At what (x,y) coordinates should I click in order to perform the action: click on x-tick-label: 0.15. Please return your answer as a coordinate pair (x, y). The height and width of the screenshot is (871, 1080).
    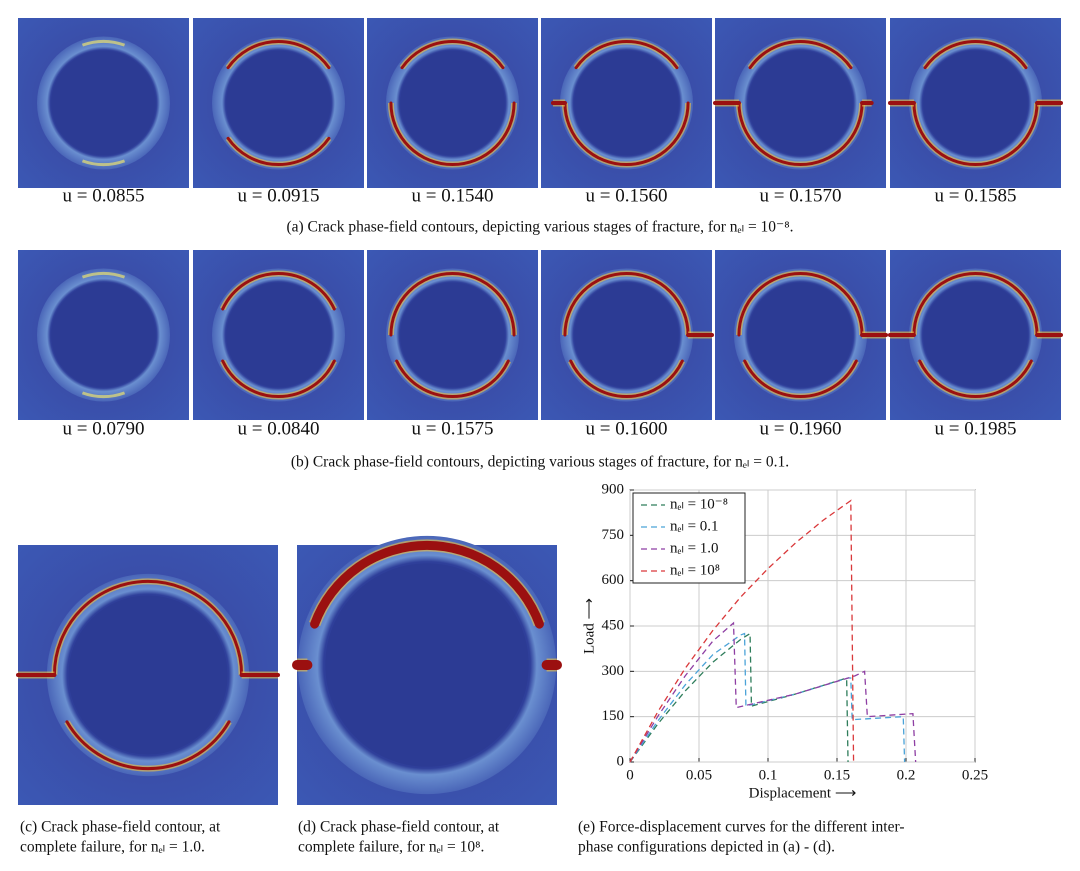
    Looking at the image, I should click on (837, 775).